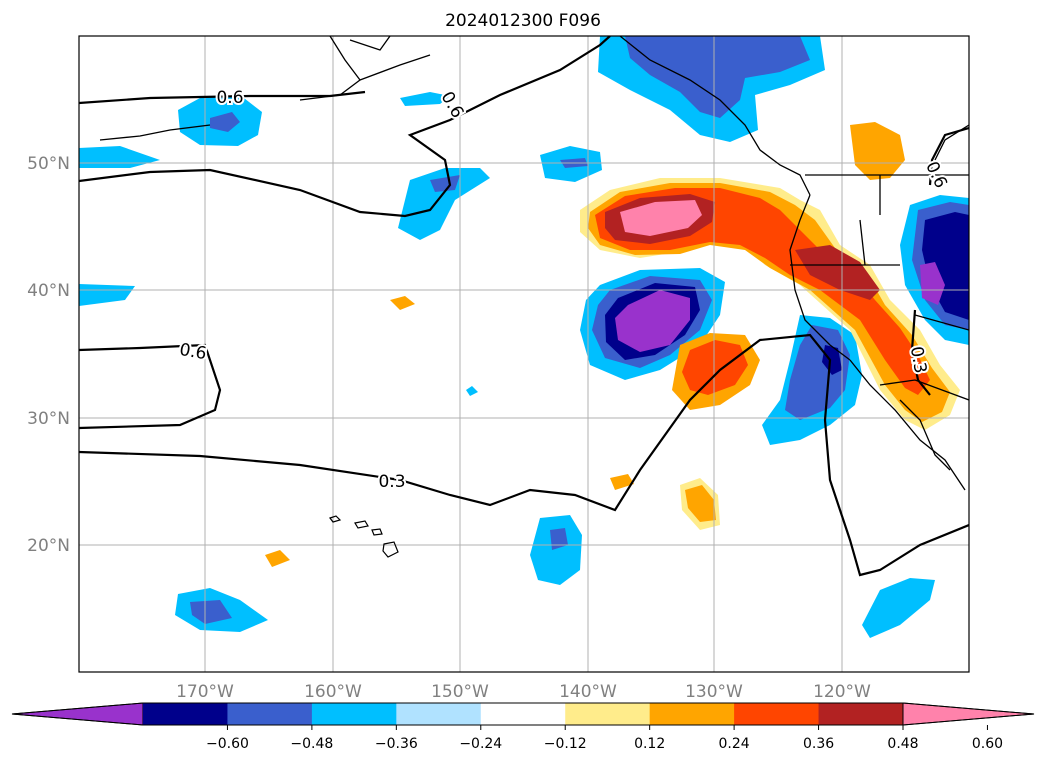 The image size is (1047, 765). What do you see at coordinates (714, 692) in the screenshot?
I see `lon-label: 130°W` at bounding box center [714, 692].